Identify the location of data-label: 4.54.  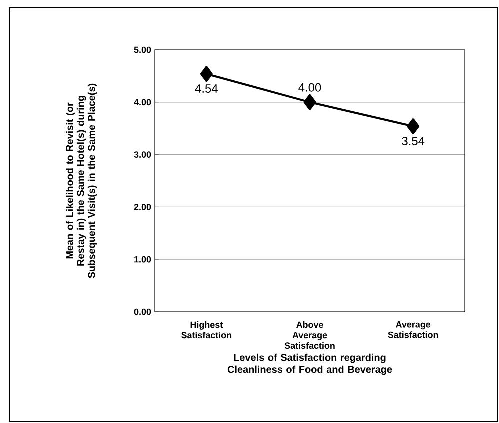
(206, 88).